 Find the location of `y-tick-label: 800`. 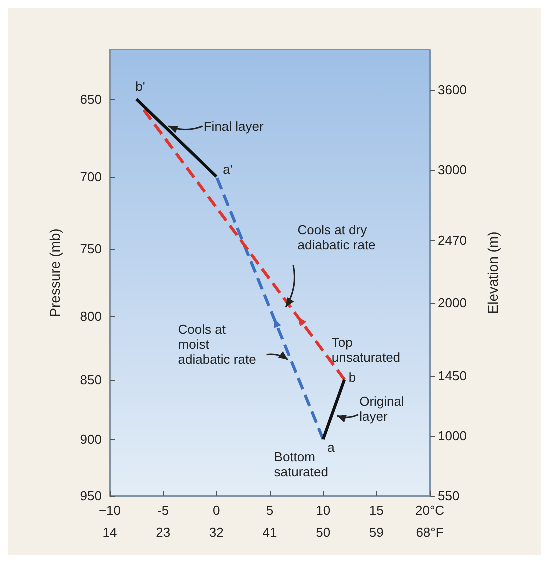

y-tick-label: 800 is located at coordinates (91, 316).